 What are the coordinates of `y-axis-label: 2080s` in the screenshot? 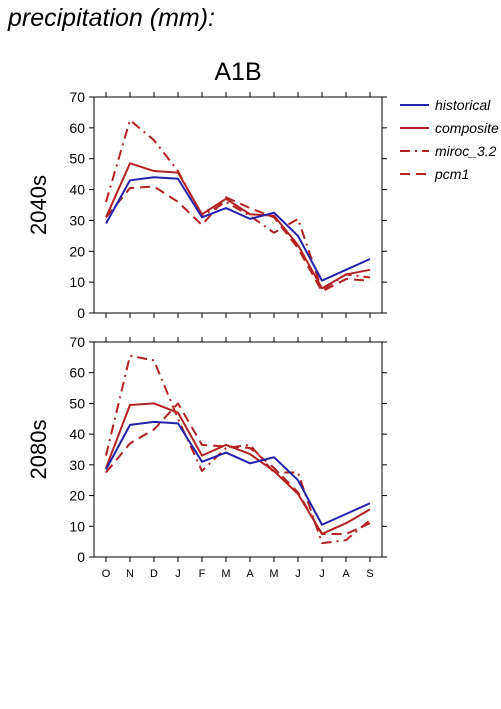 It's located at (38, 450).